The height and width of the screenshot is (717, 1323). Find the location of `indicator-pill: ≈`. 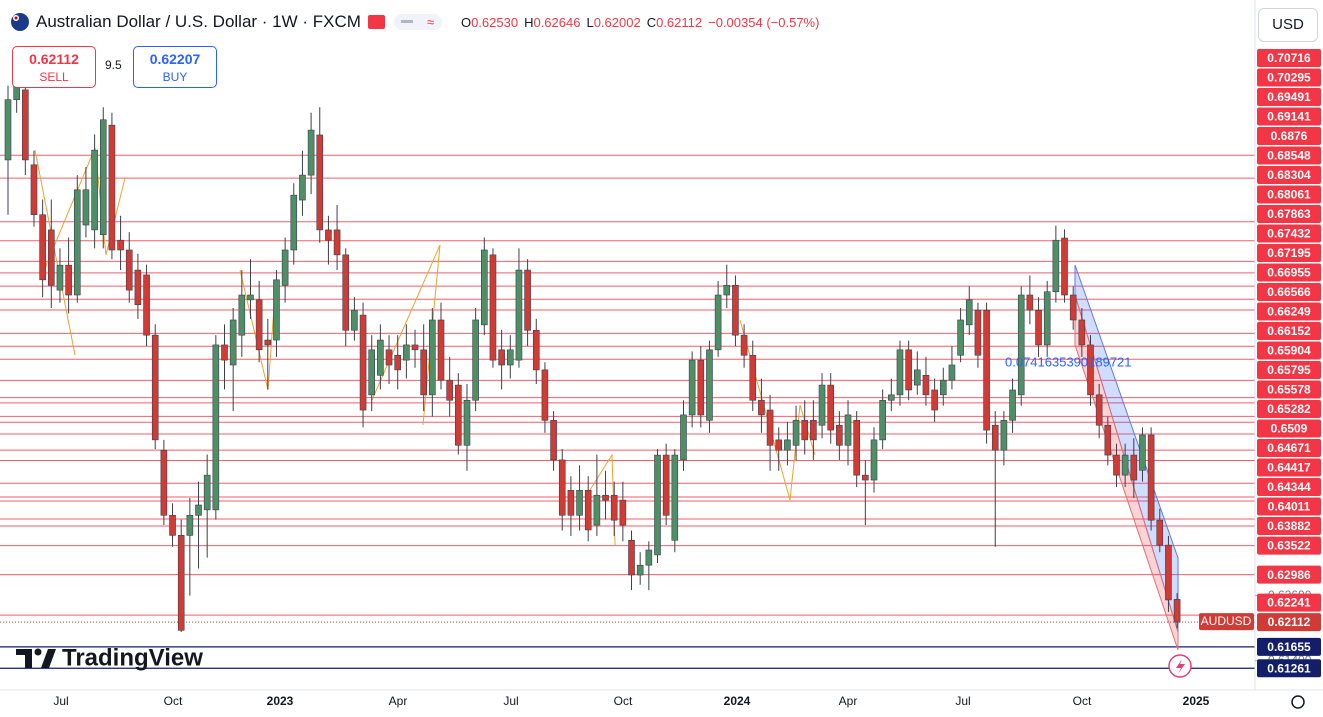

indicator-pill: ≈ is located at coordinates (418, 22).